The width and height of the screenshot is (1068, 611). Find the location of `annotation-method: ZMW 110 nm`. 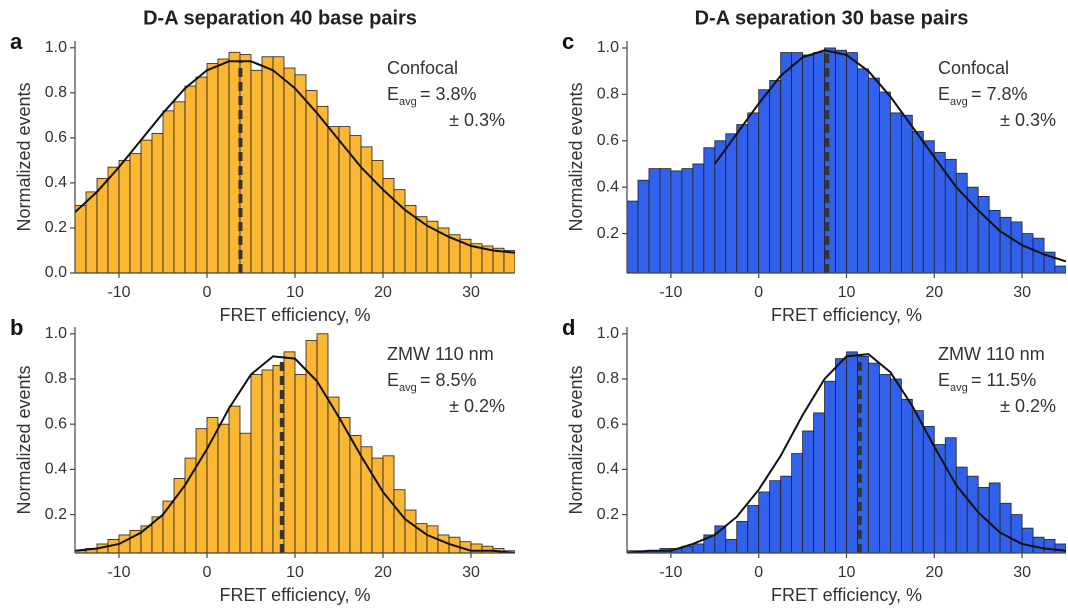

annotation-method: ZMW 110 nm is located at coordinates (440, 354).